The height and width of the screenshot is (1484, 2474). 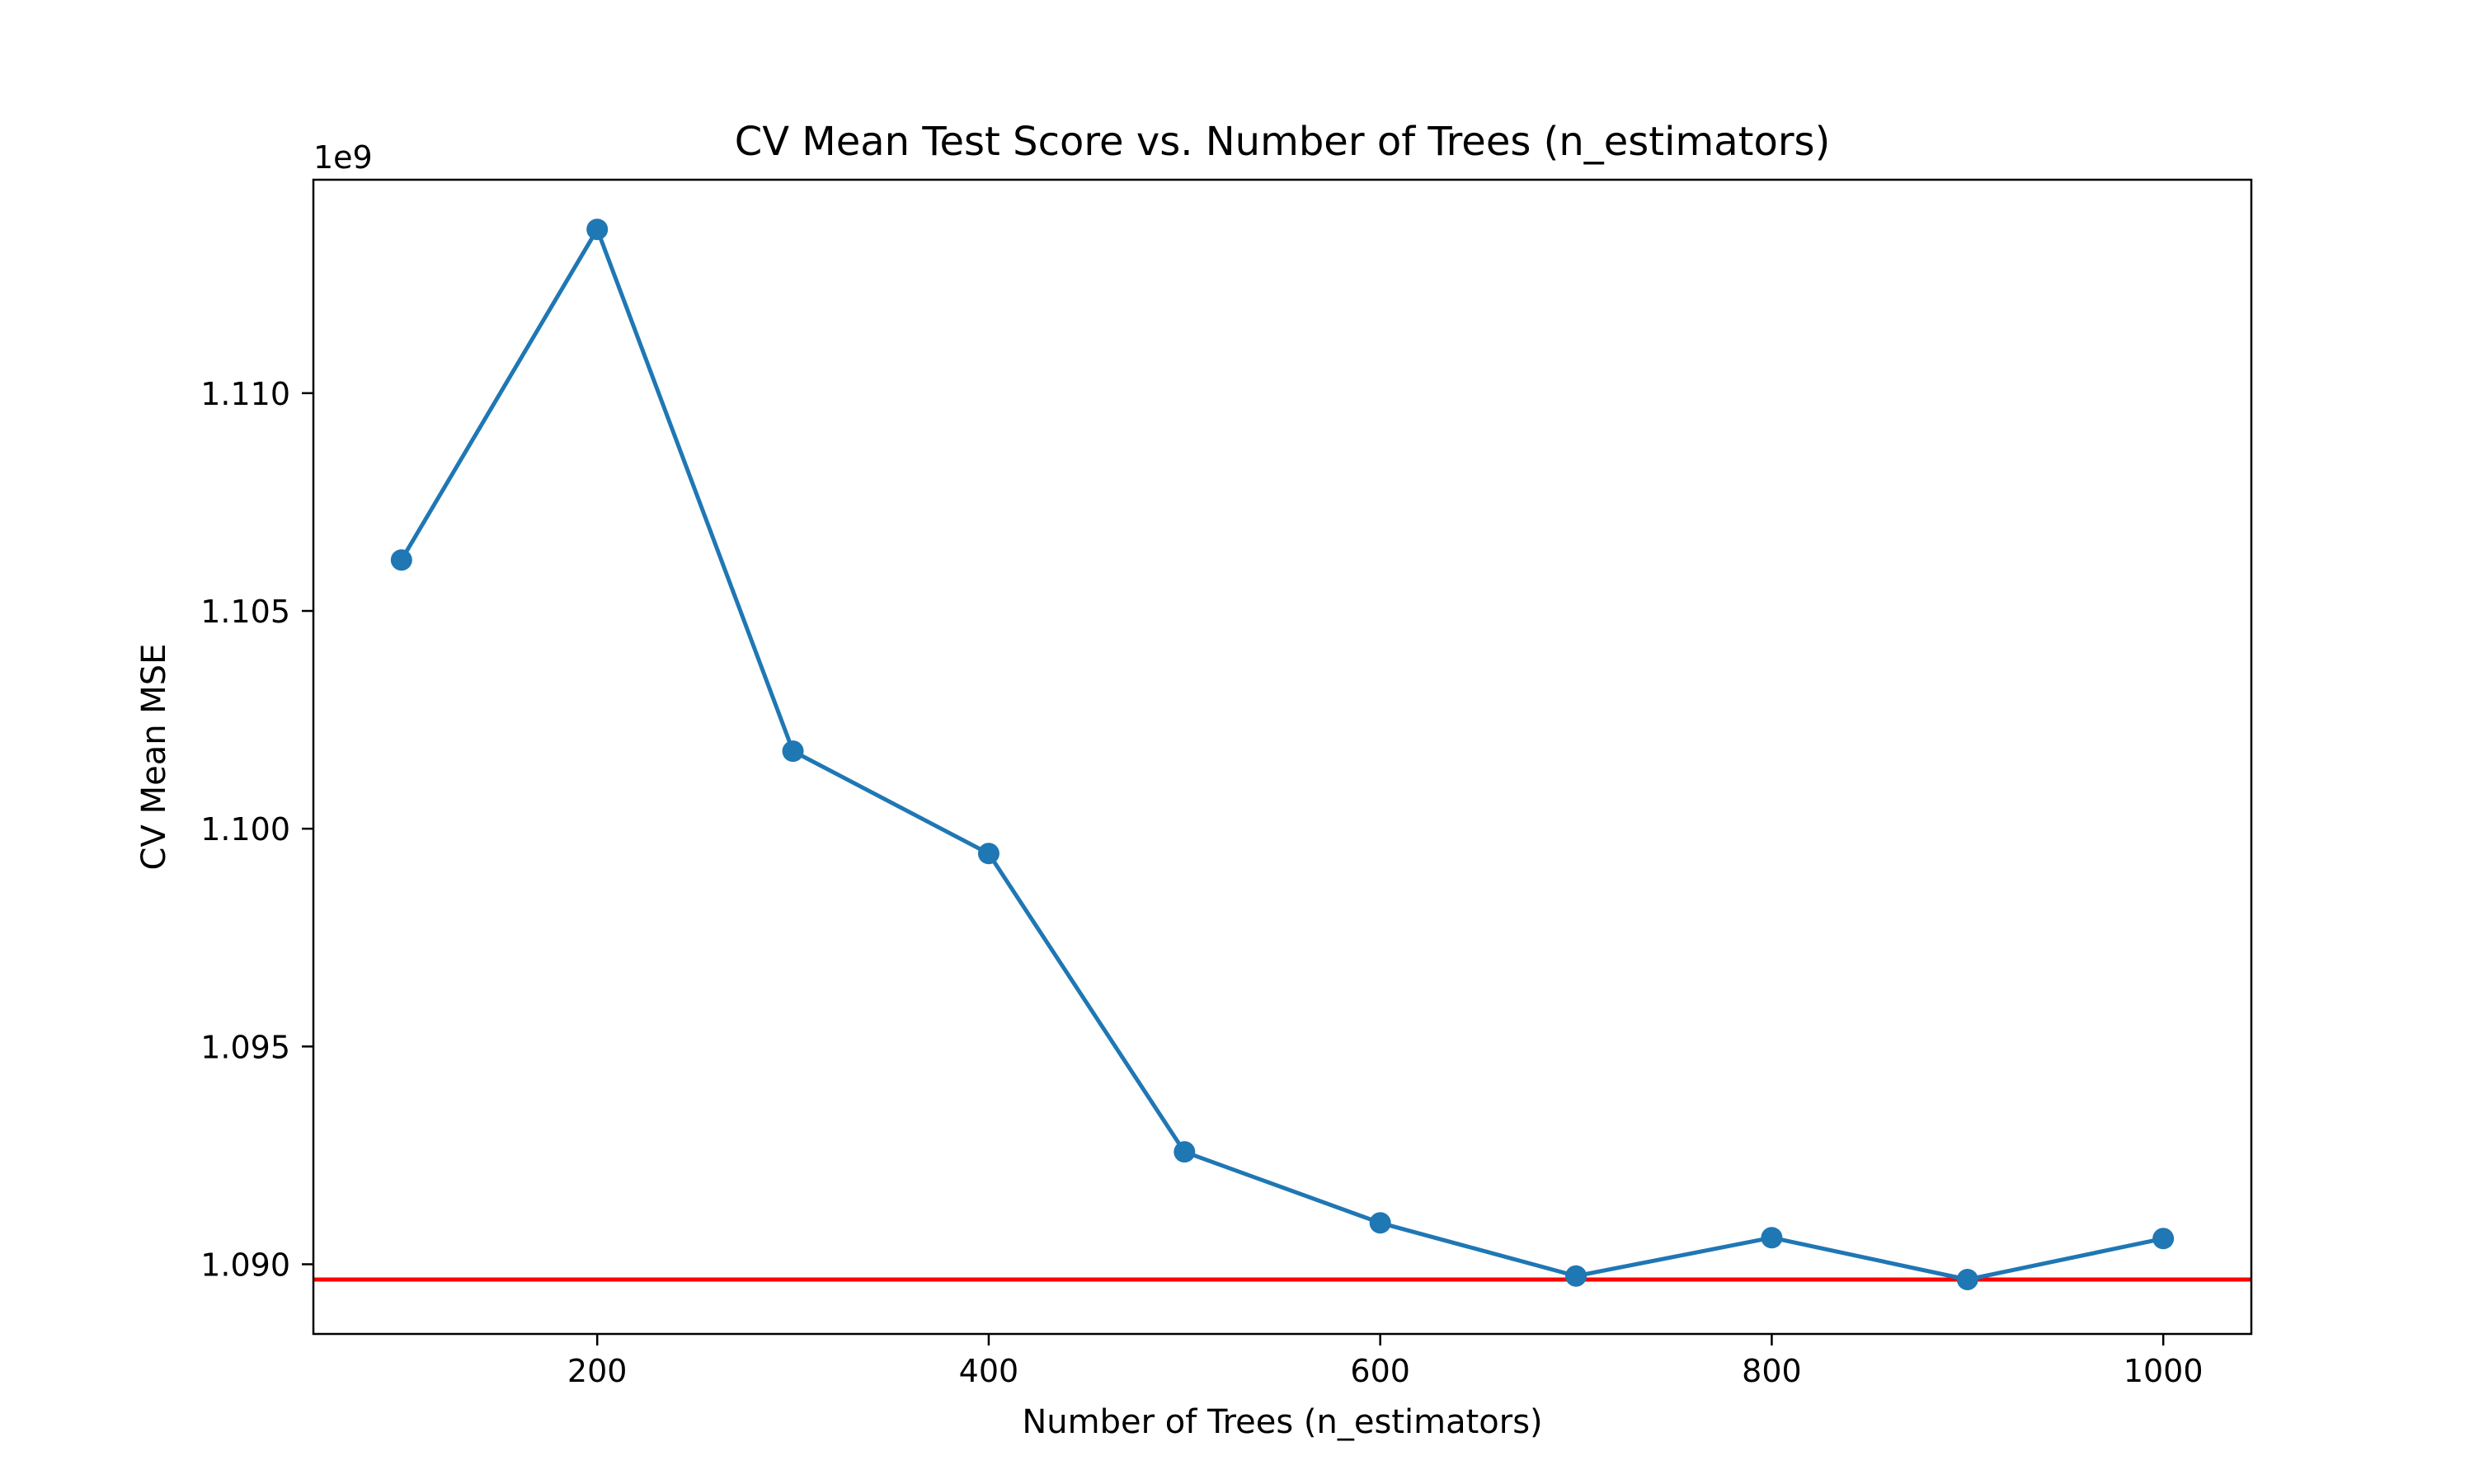 I want to click on y-axis-ticks: 1.090 1.095 1.100 1.105 1.110, so click(x=256, y=829).